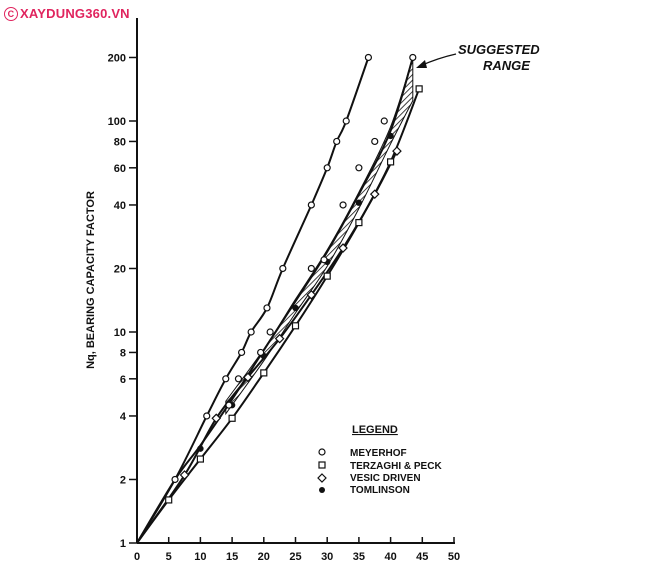  I want to click on legend-label-terzaghi: TERZAGHI & PECK, so click(396, 466).